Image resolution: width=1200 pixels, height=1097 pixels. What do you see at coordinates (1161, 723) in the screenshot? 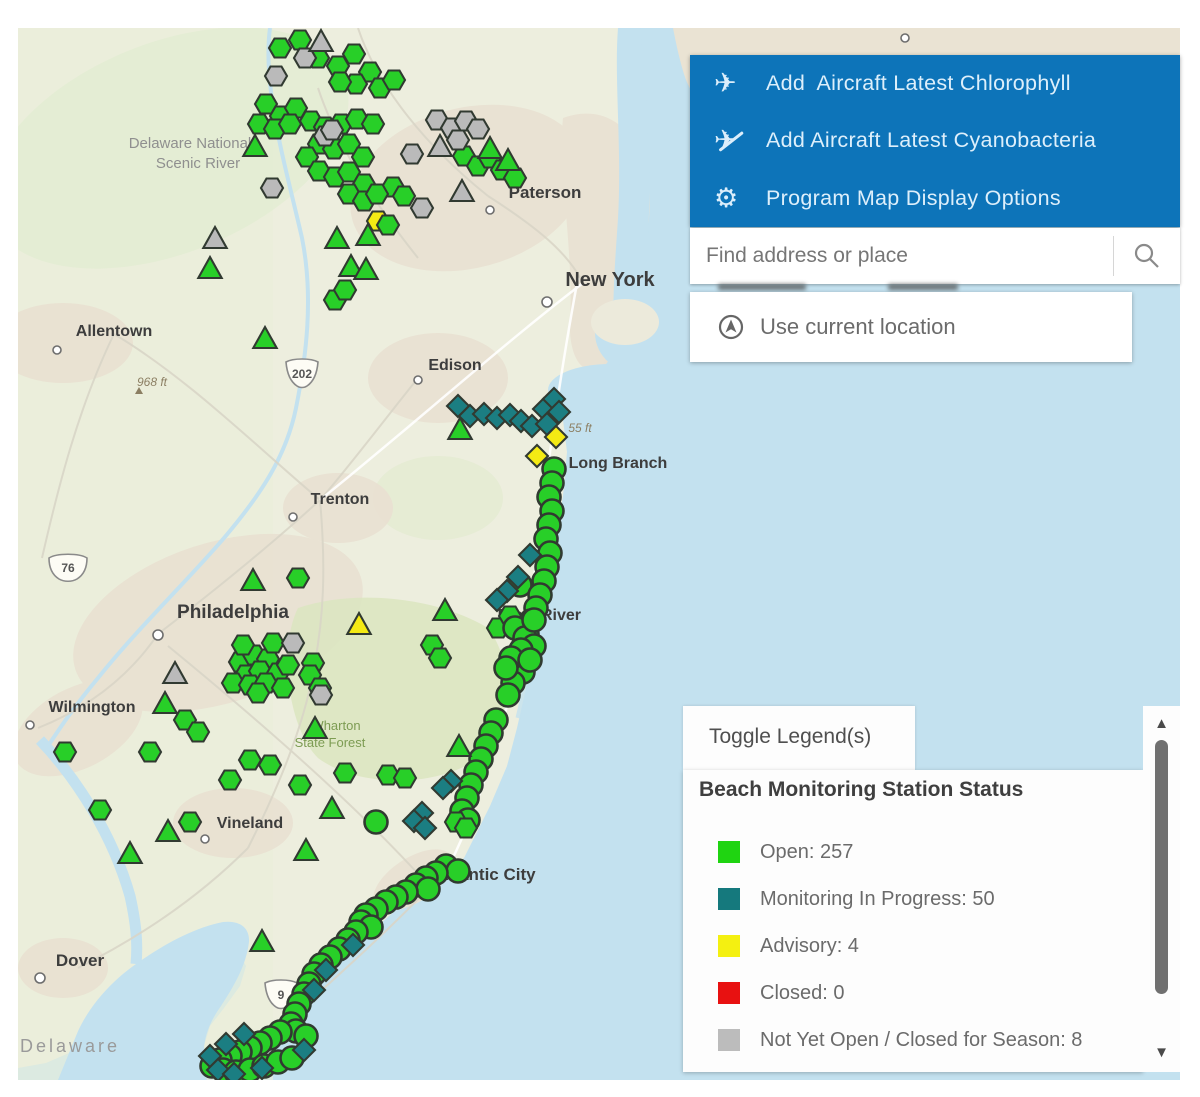
I see `scroll-up-icon: ▲` at bounding box center [1161, 723].